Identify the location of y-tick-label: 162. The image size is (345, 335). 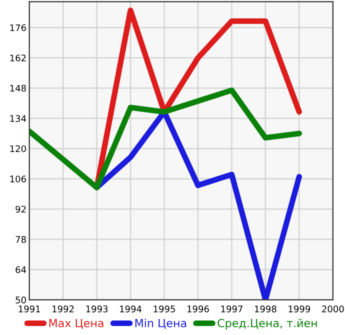
(18, 58).